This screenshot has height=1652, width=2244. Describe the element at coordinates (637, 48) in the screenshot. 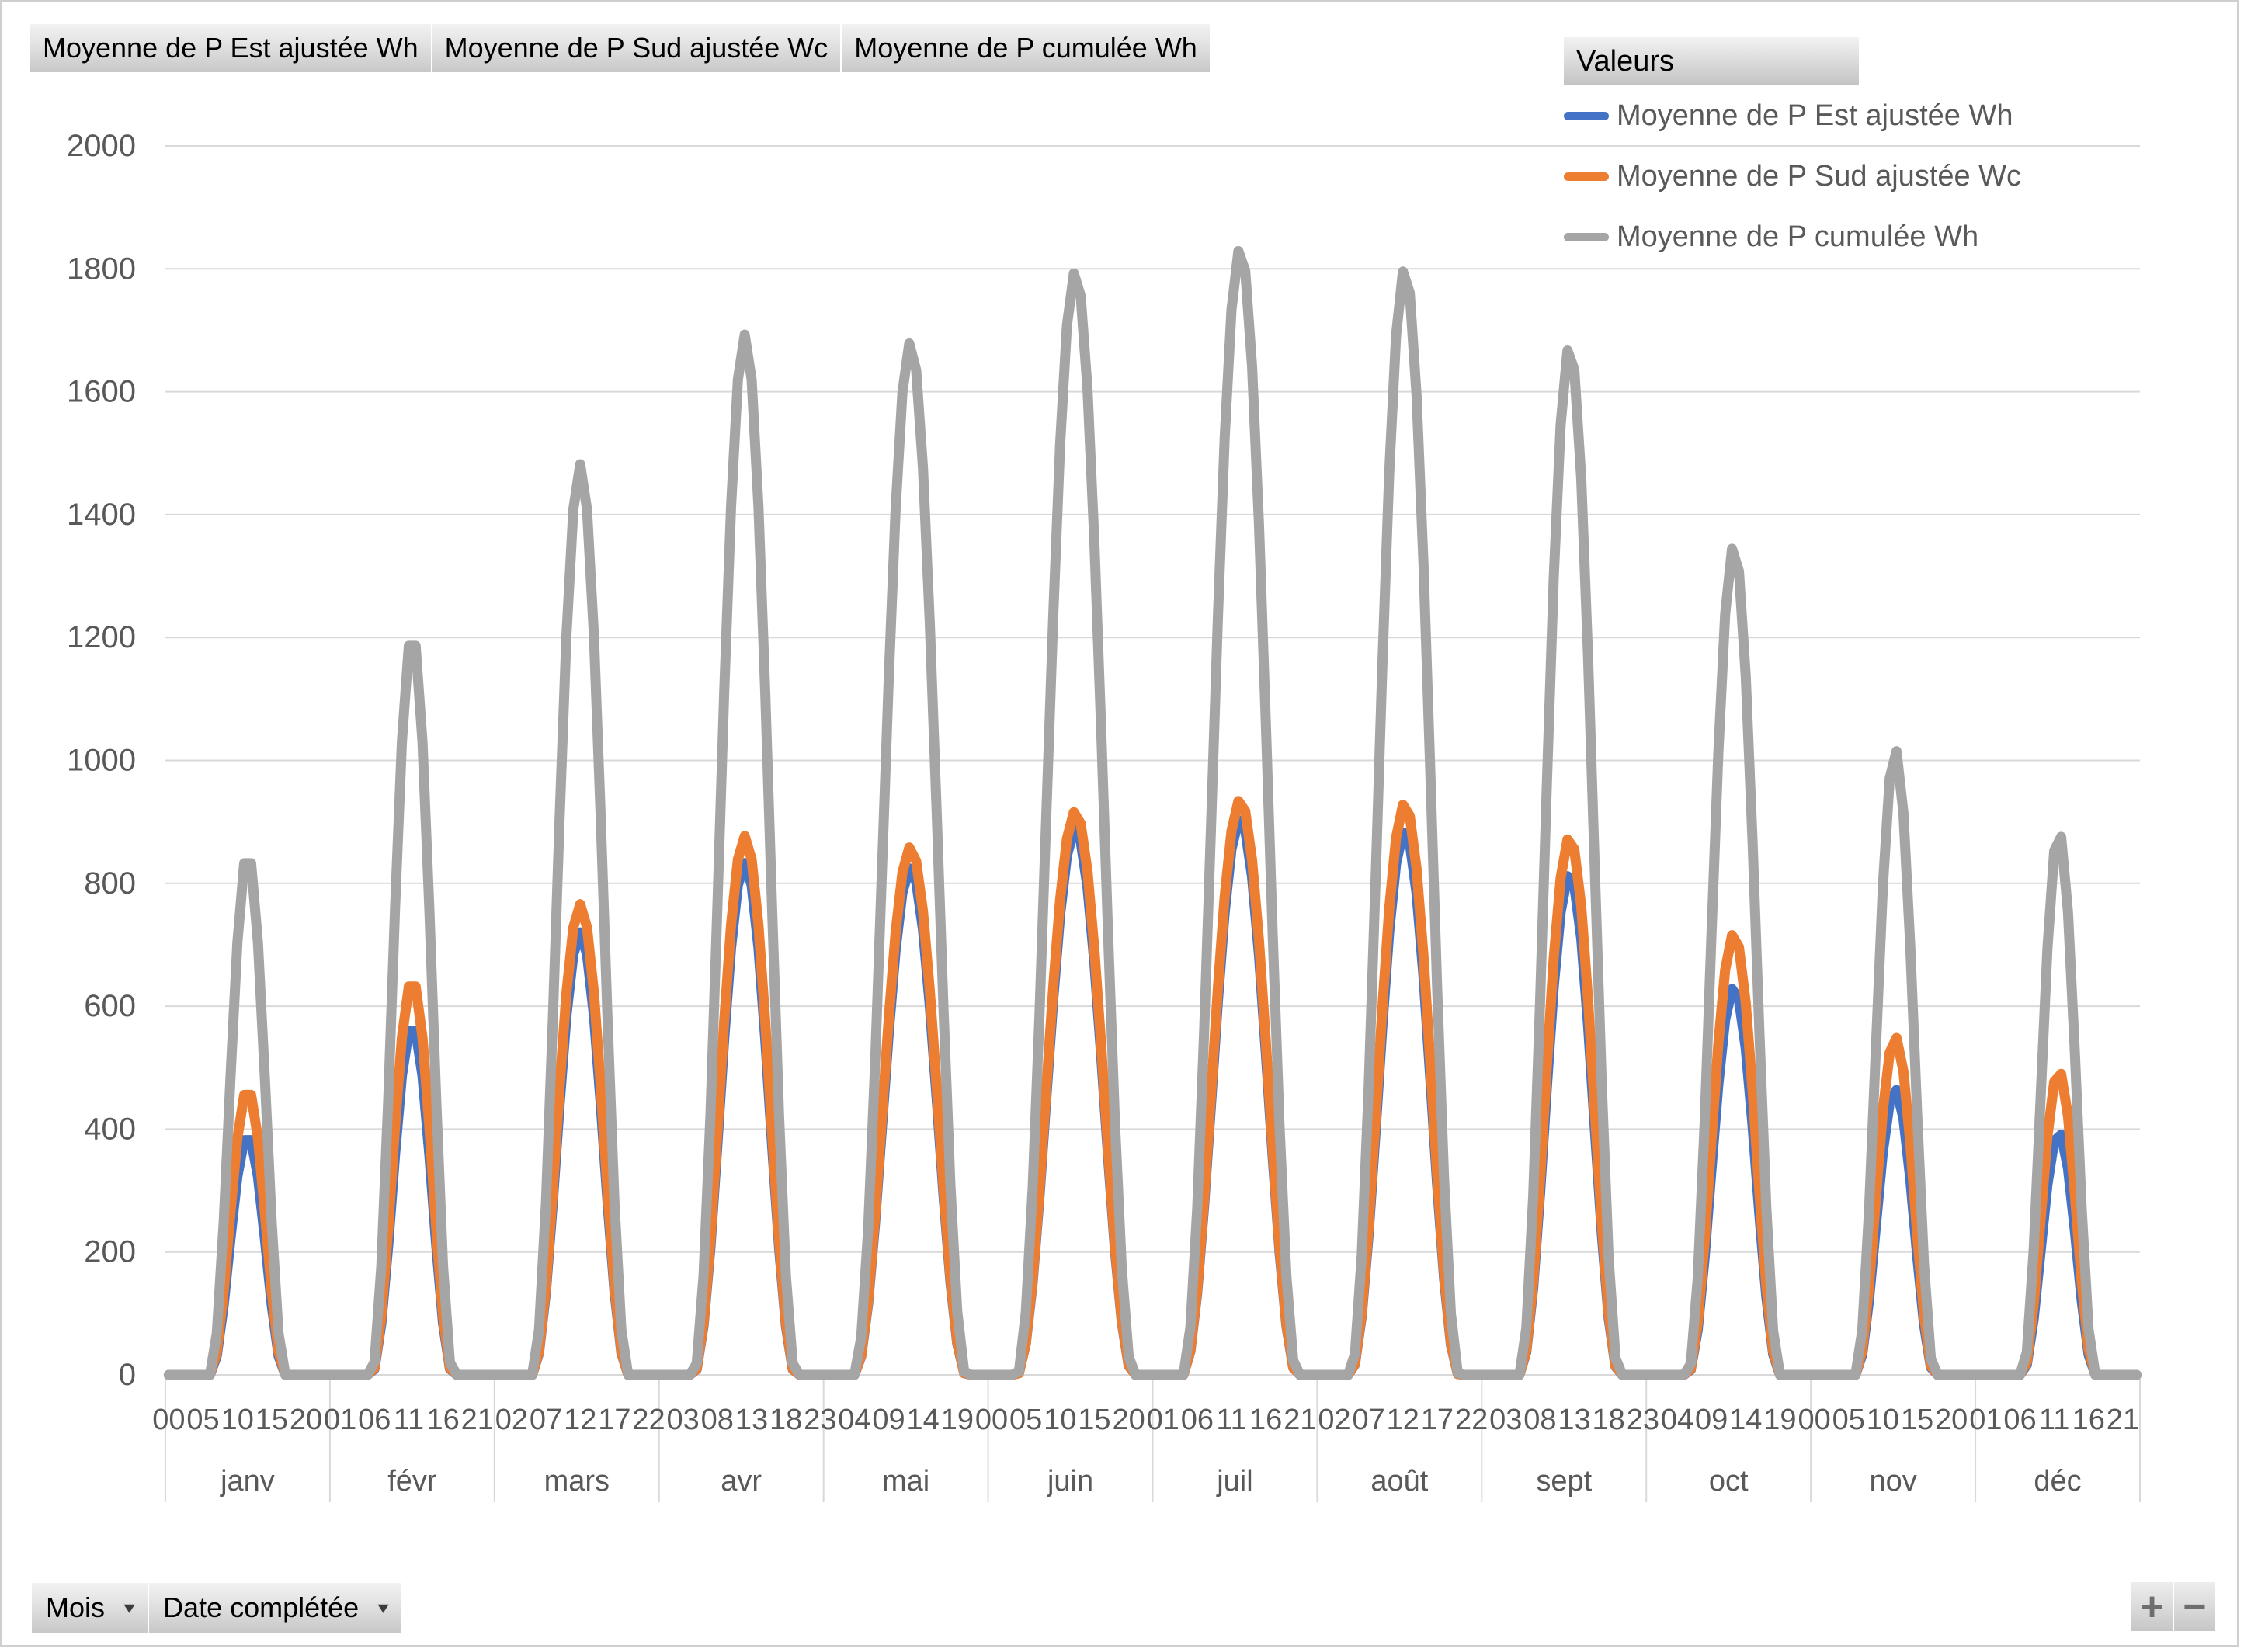

I see `field-button-p-sud: Moyenne de P Sud ajustée Wc` at that location.